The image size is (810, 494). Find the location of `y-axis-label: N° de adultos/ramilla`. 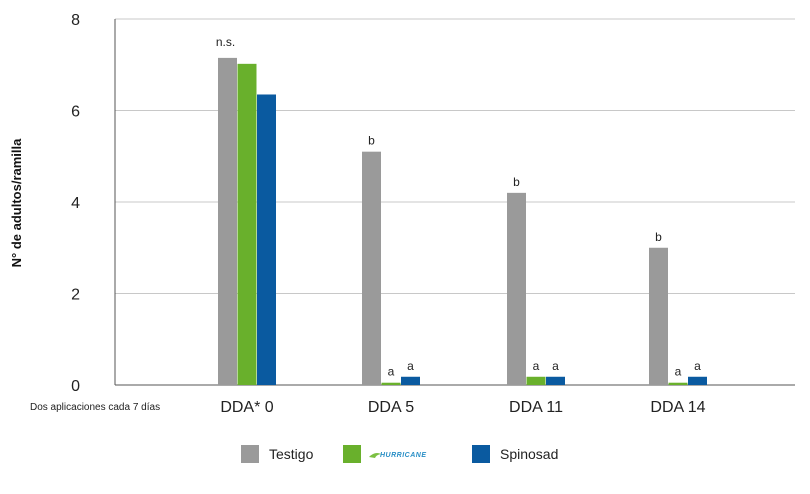

y-axis-label: N° de adultos/ramilla is located at coordinates (16, 203).